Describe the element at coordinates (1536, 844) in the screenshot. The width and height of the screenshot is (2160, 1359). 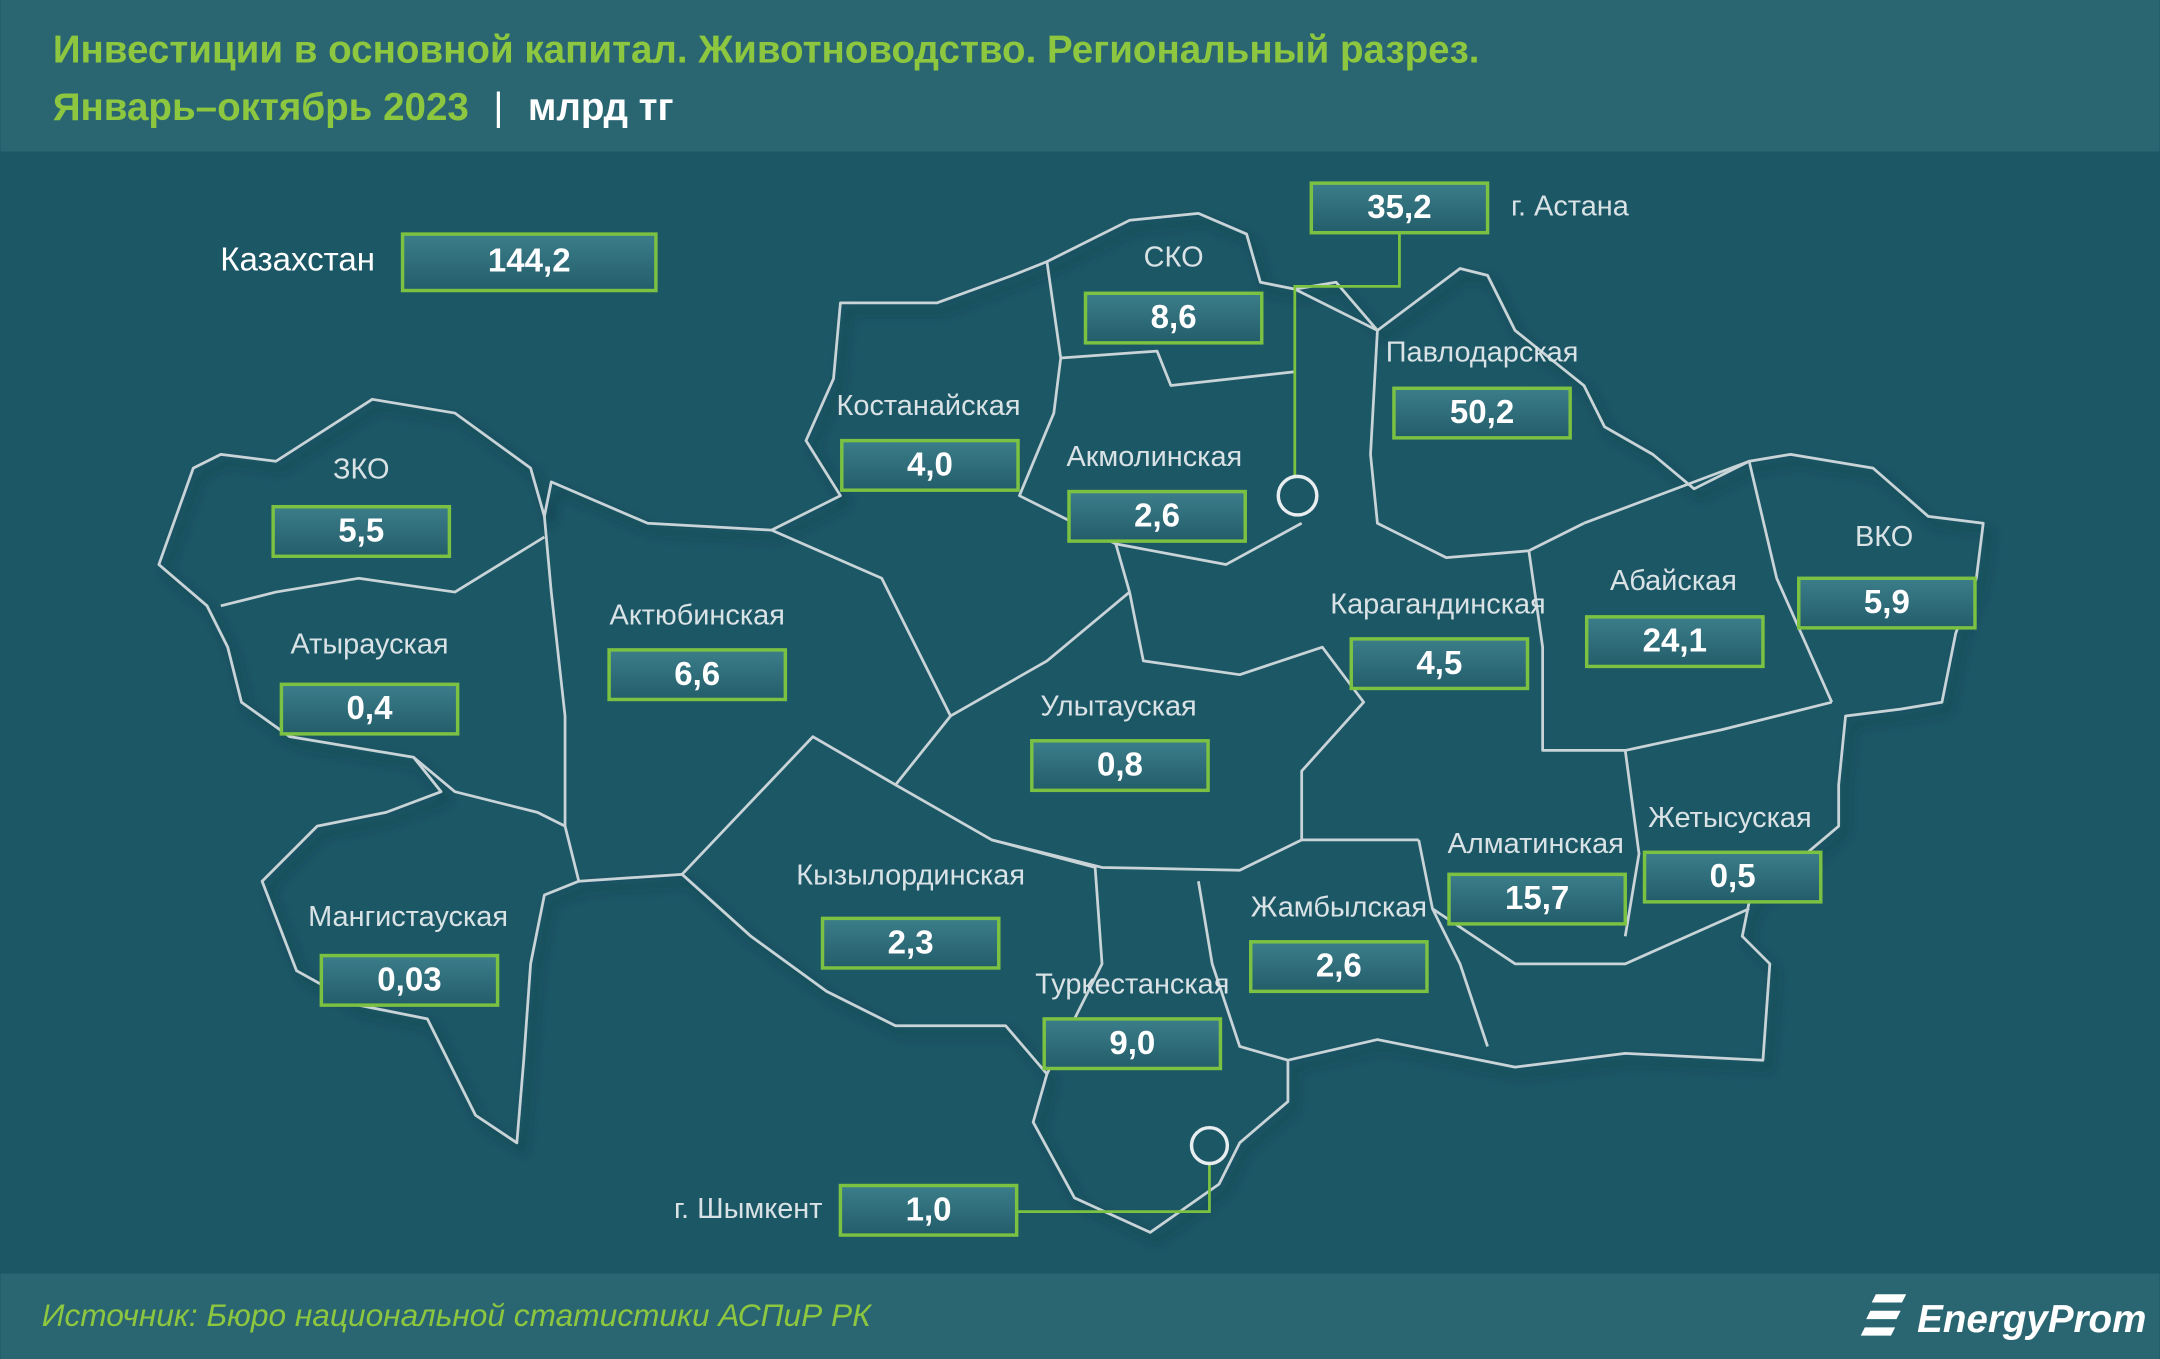
I see `region-name: Алматинская` at that location.